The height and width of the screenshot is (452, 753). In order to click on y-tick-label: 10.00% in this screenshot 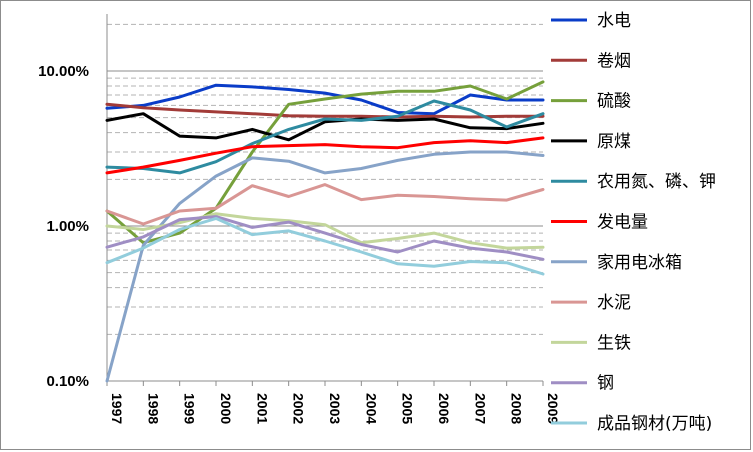, I will do `click(63, 71)`.